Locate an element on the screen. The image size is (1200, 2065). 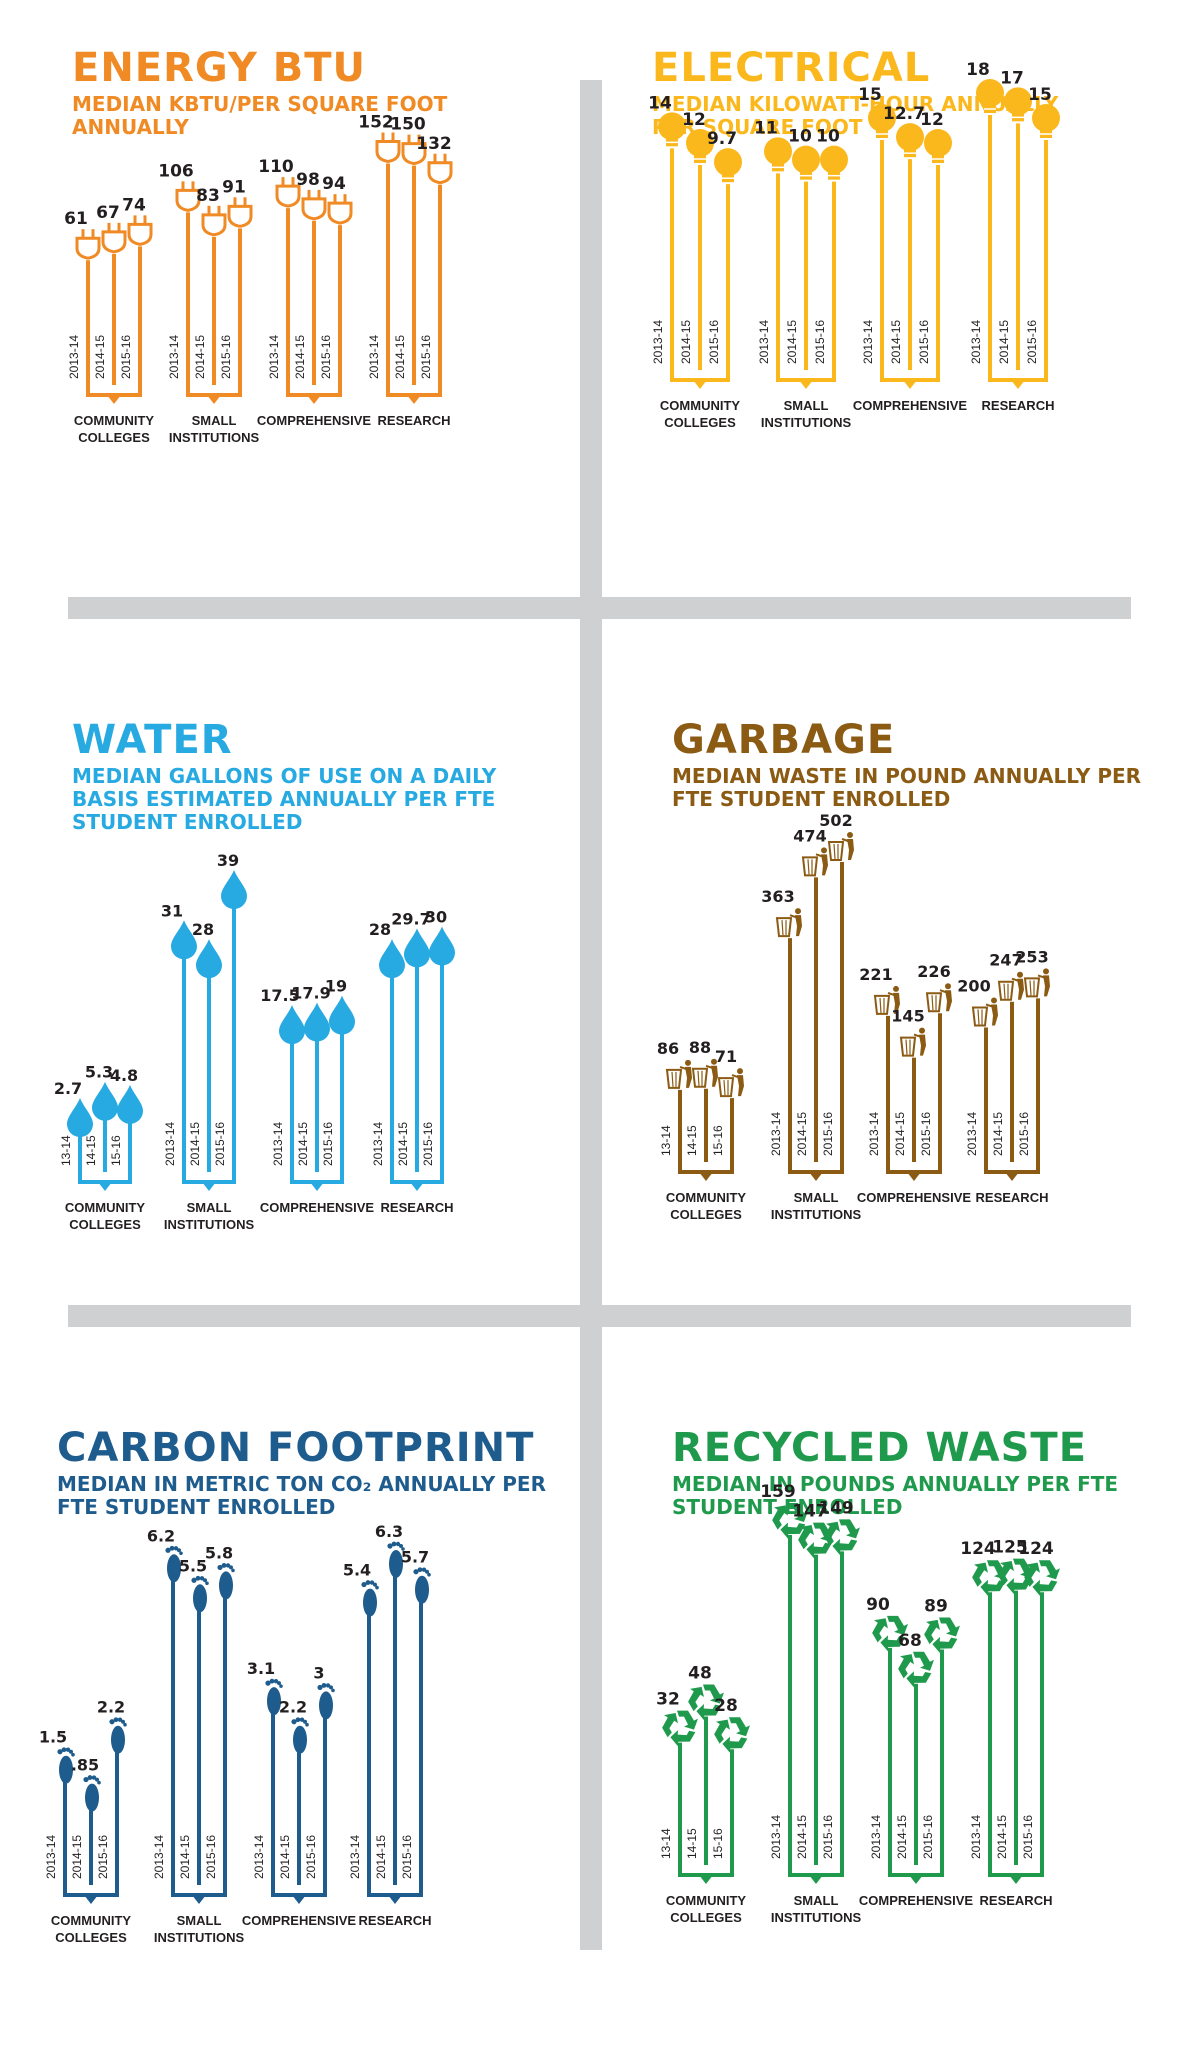
value-label: 67 is located at coordinates (108, 213).